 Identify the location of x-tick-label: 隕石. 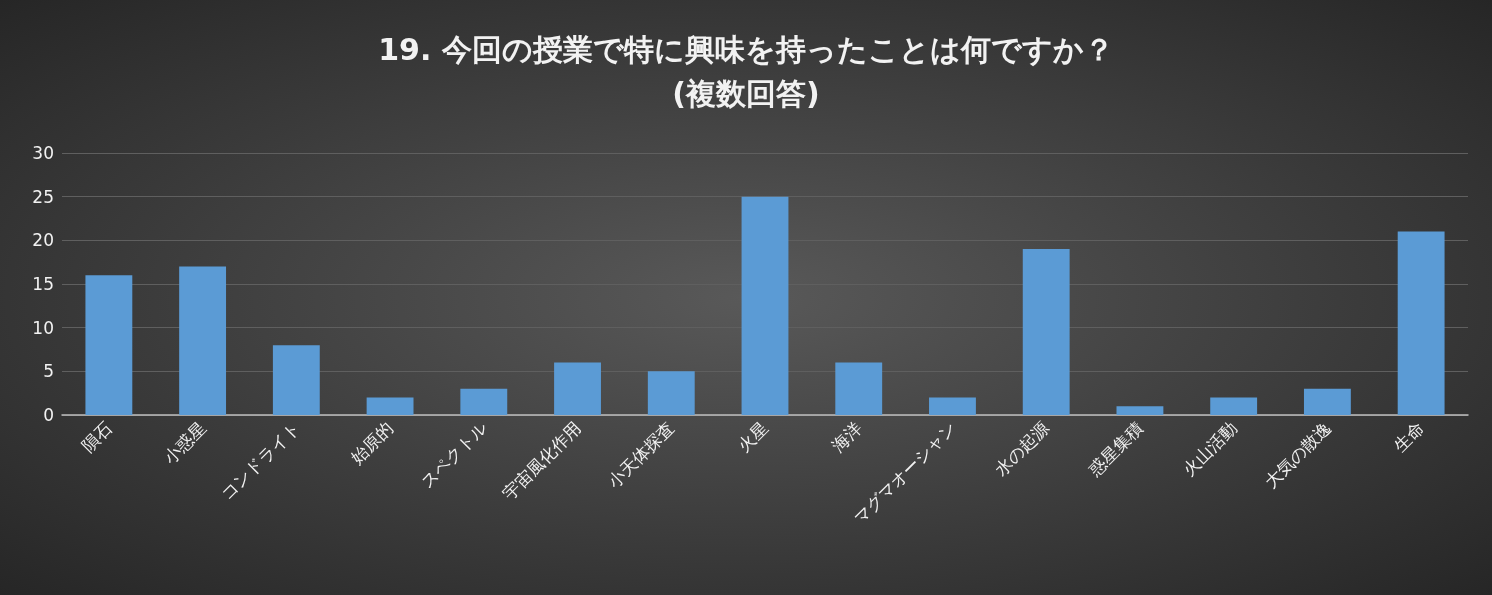
(96, 437).